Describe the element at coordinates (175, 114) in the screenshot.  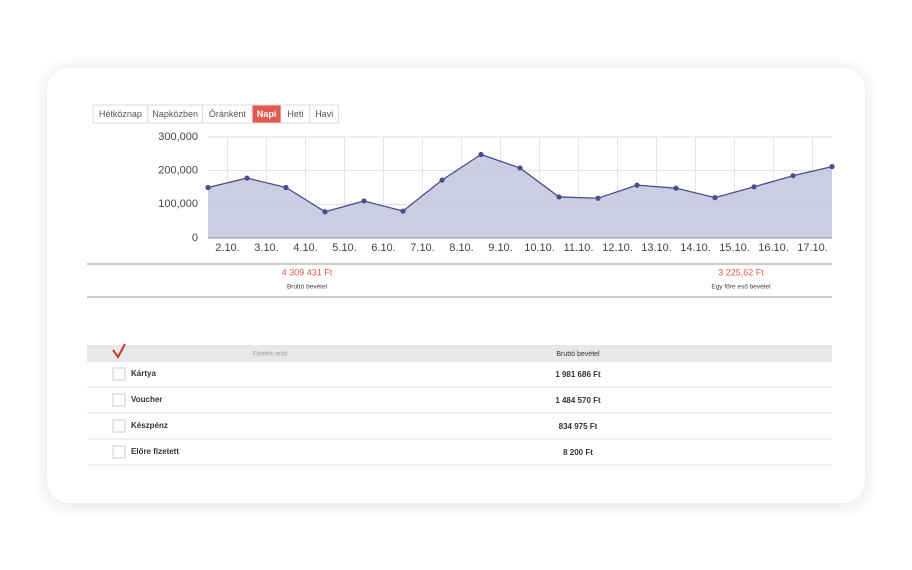
I see `tab-label: Napközben` at that location.